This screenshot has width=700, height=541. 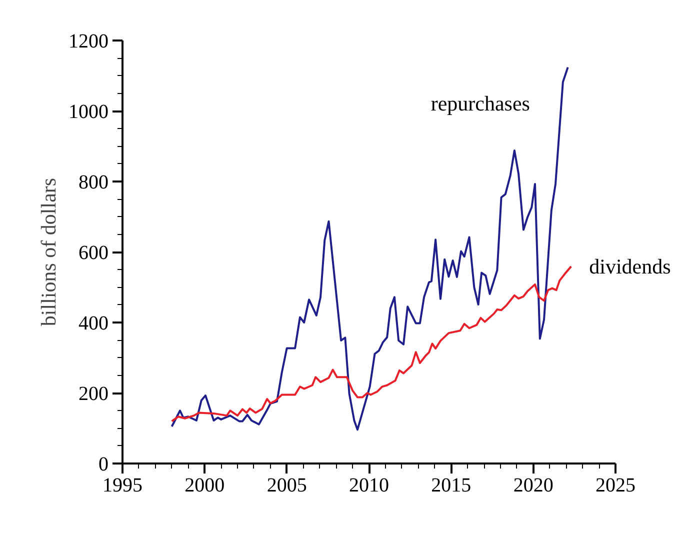 I want to click on x-tick-label: 2020, so click(x=533, y=485).